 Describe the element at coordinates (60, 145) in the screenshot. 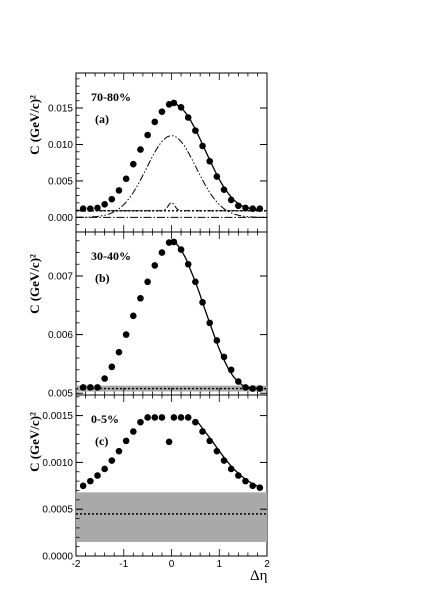

I see `panel-a-ytick-label: 0.010` at that location.